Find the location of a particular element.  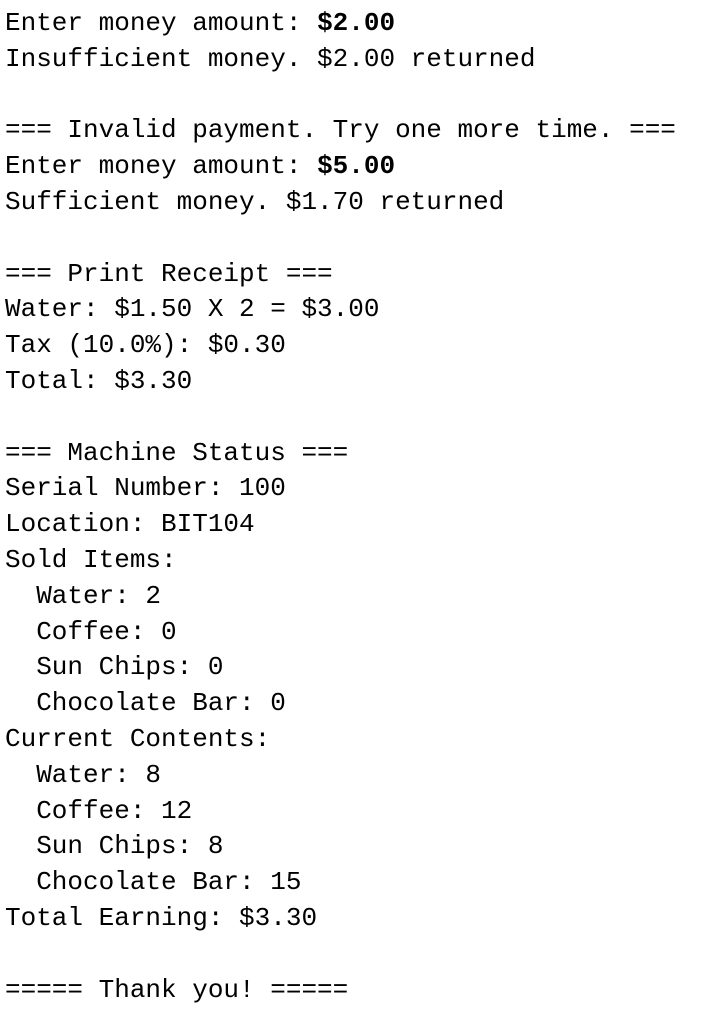

console-line: === Print Receipt === is located at coordinates (361, 275).